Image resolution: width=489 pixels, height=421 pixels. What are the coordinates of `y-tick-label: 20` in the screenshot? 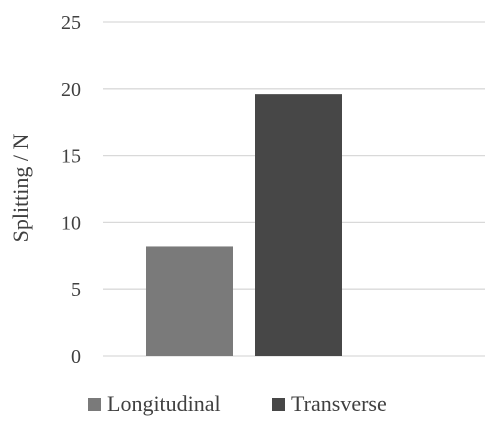 It's located at (71, 90).